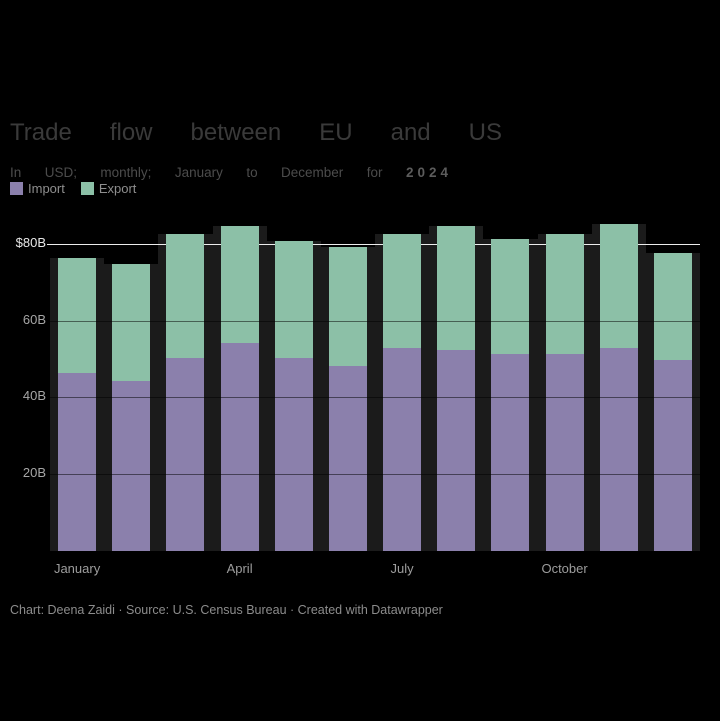 The image size is (720, 721). Describe the element at coordinates (375, 571) in the screenshot. I see `x-axis-labels: January April July October` at that location.